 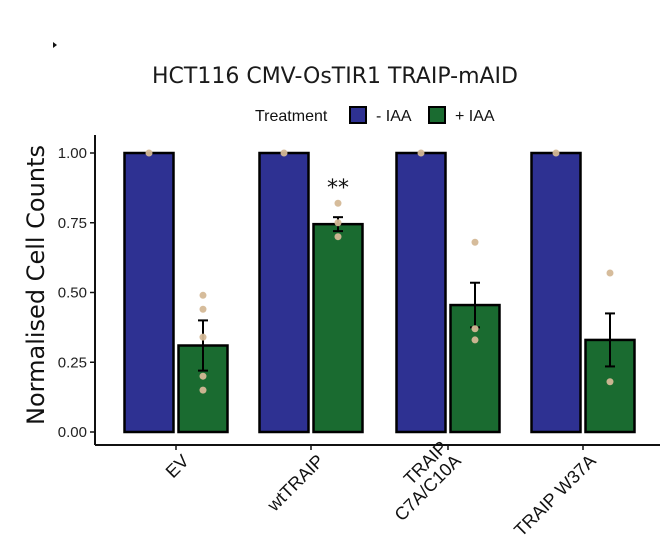 I want to click on y-tick-label: 1.00, so click(x=72, y=153).